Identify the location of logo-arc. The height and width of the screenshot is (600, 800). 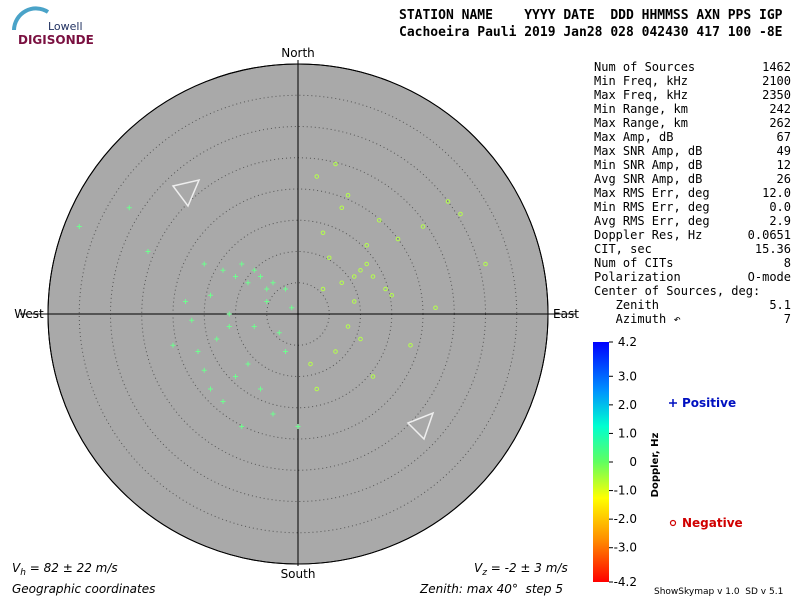
(31, 18).